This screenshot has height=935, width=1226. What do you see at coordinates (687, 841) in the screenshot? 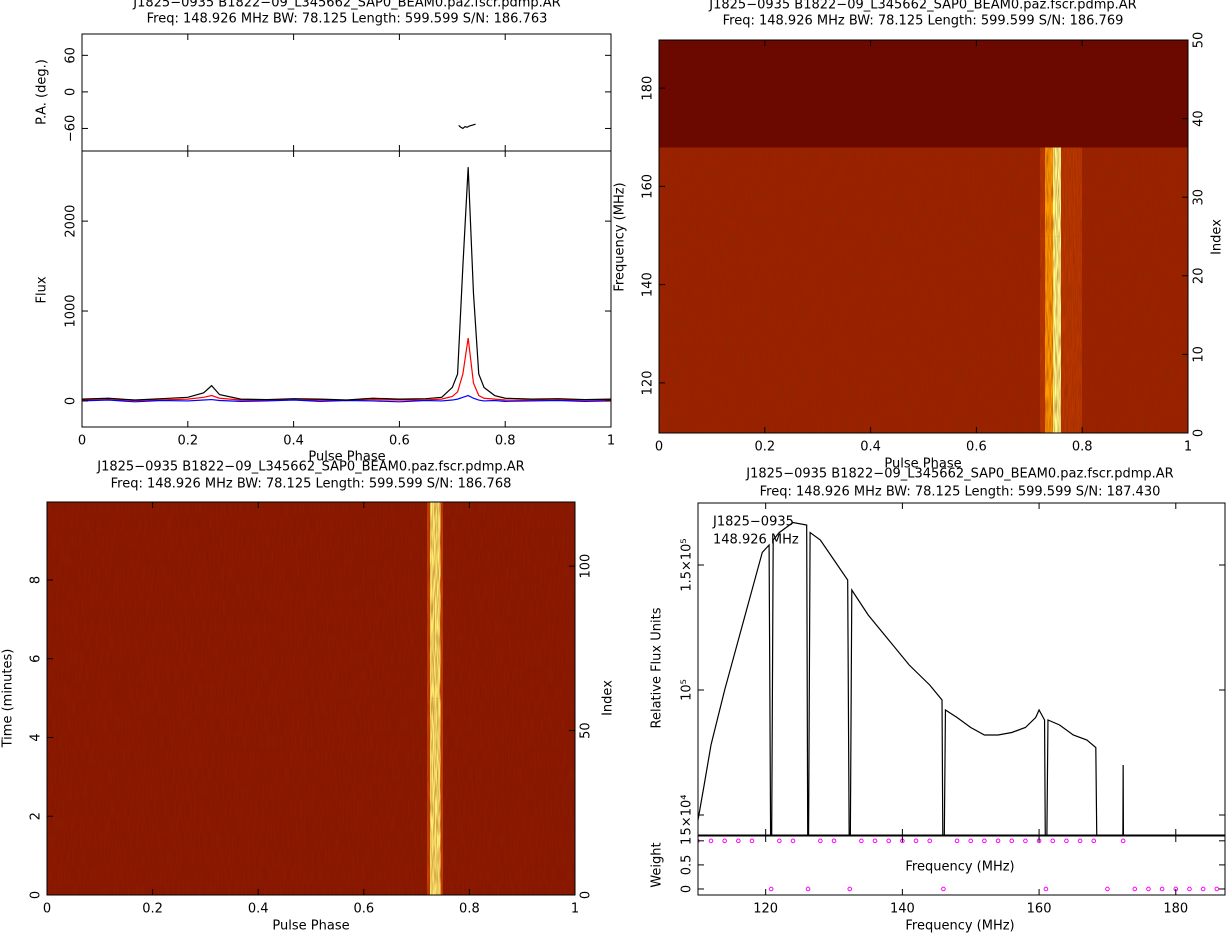
I see `y-tick-label: 1` at bounding box center [687, 841].